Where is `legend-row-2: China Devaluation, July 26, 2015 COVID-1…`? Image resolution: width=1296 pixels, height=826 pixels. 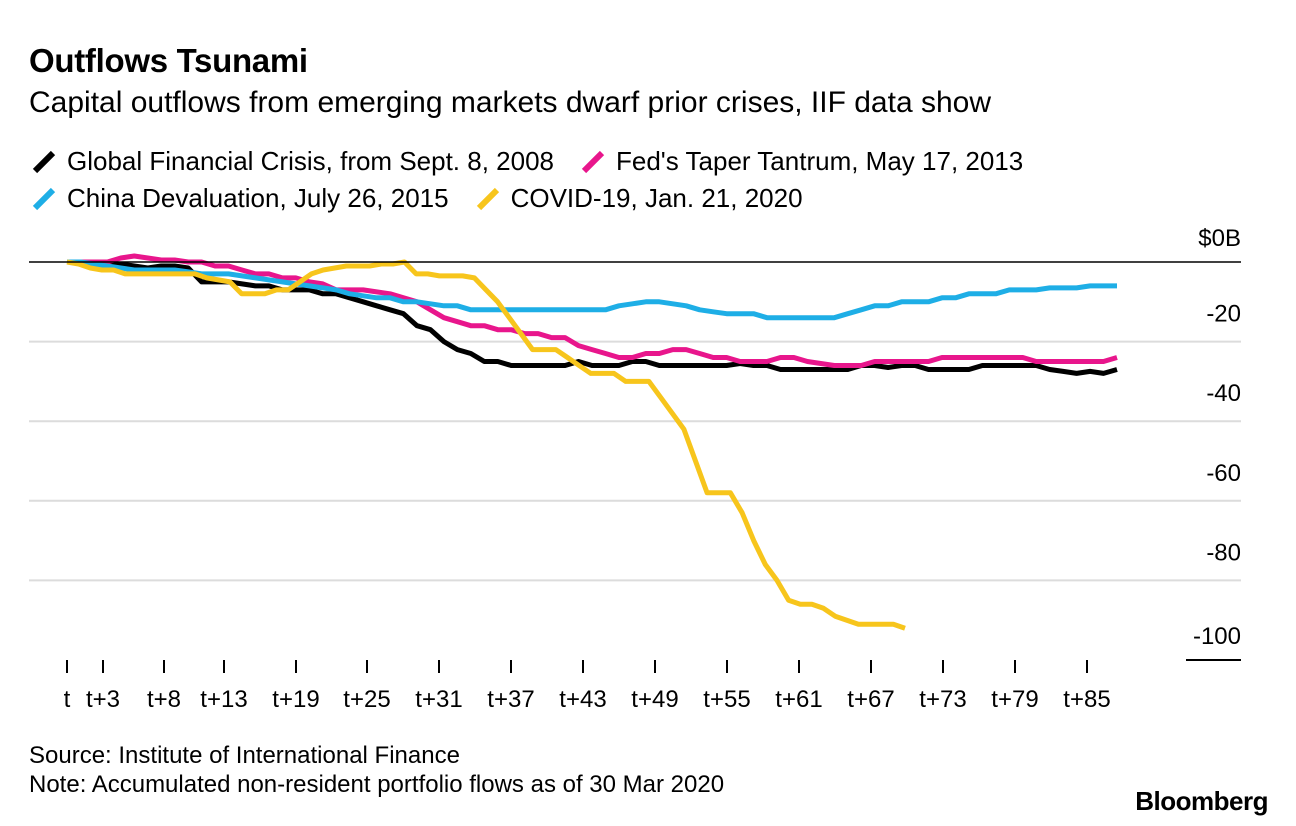 legend-row-2: China Devaluation, July 26, 2015 COVID-1… is located at coordinates (430, 198).